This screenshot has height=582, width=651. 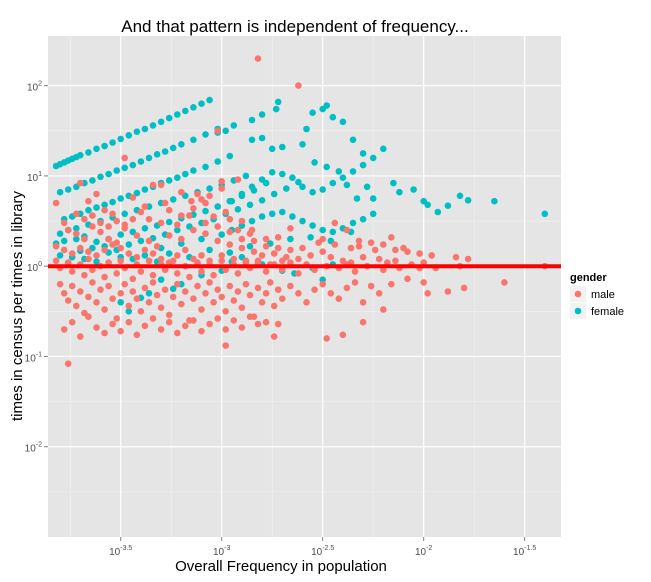 I want to click on x-tick-label: 10-3, so click(x=221, y=551).